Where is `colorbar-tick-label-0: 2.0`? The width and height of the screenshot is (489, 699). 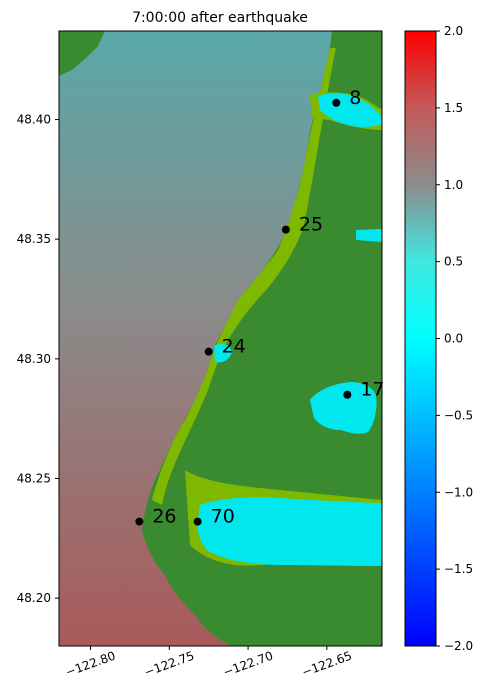 colorbar-tick-label-0: 2.0 is located at coordinates (453, 31).